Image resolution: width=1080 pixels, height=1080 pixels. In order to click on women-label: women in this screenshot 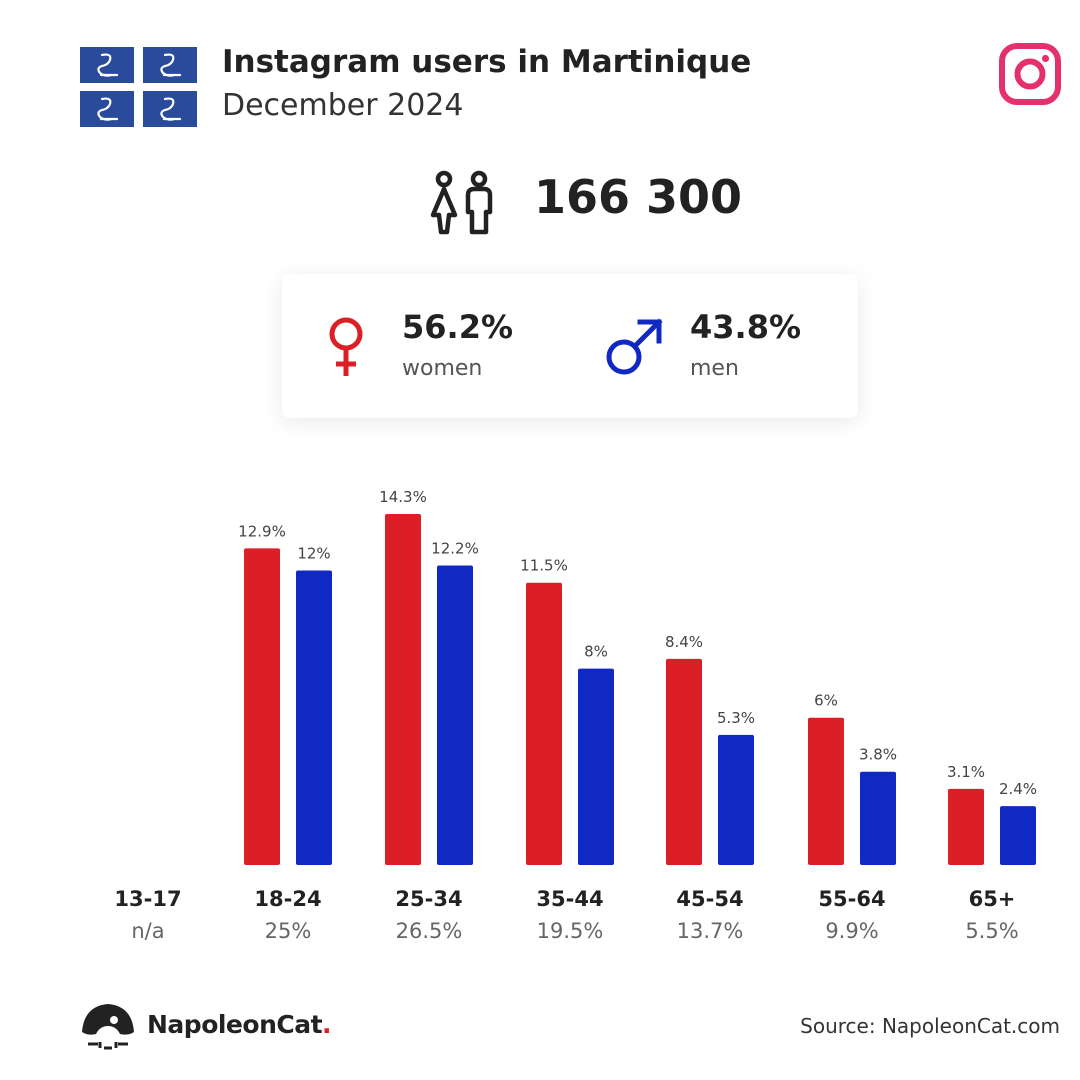, I will do `click(442, 368)`.